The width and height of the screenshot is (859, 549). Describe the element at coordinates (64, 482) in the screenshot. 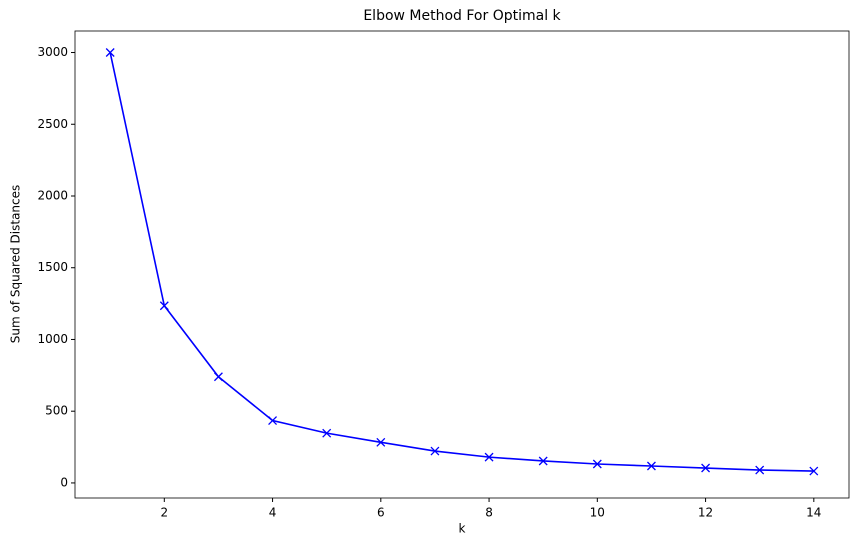

I see `y-tick-label: 0` at that location.